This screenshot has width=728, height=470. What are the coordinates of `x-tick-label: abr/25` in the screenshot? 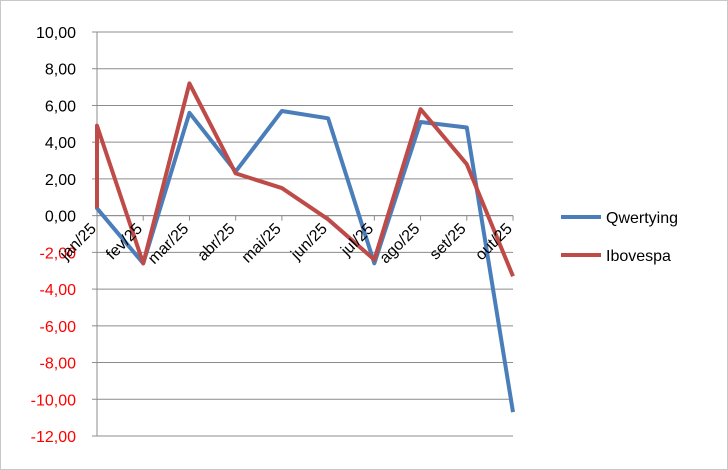 It's located at (216, 242).